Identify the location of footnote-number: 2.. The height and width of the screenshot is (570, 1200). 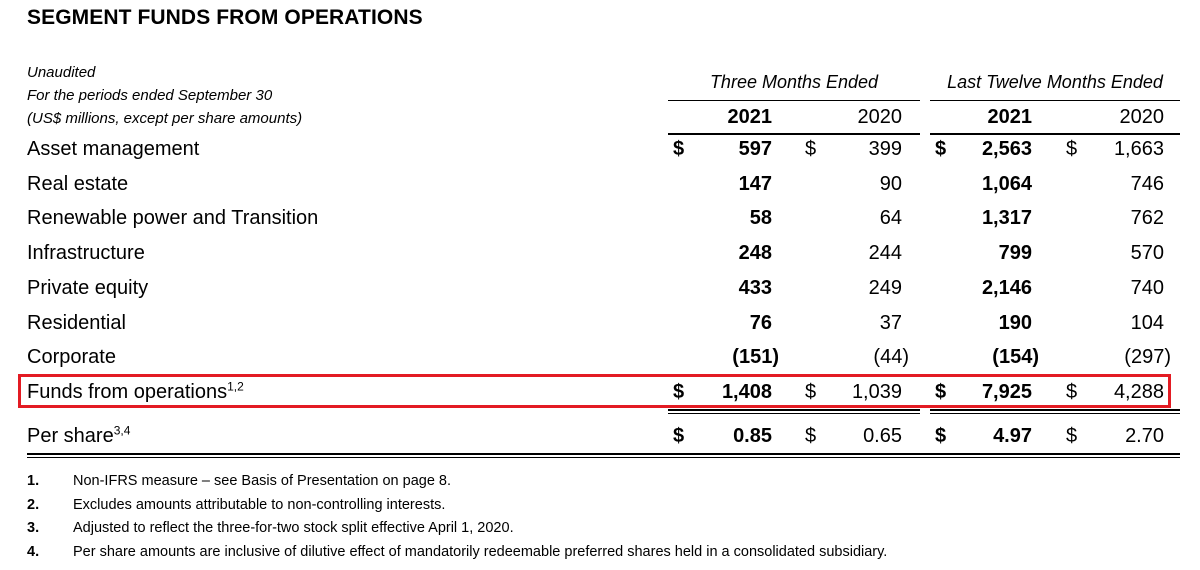
(33, 504).